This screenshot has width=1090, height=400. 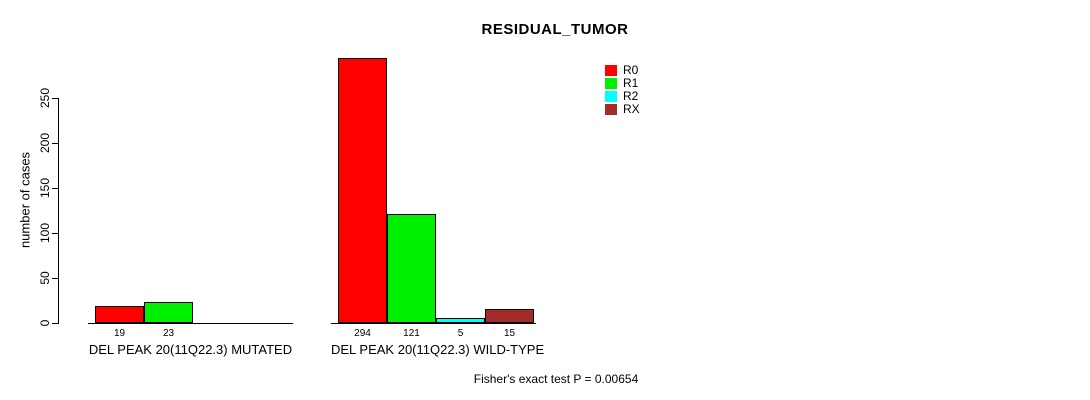 I want to click on legend-swatch-r2, so click(x=611, y=96).